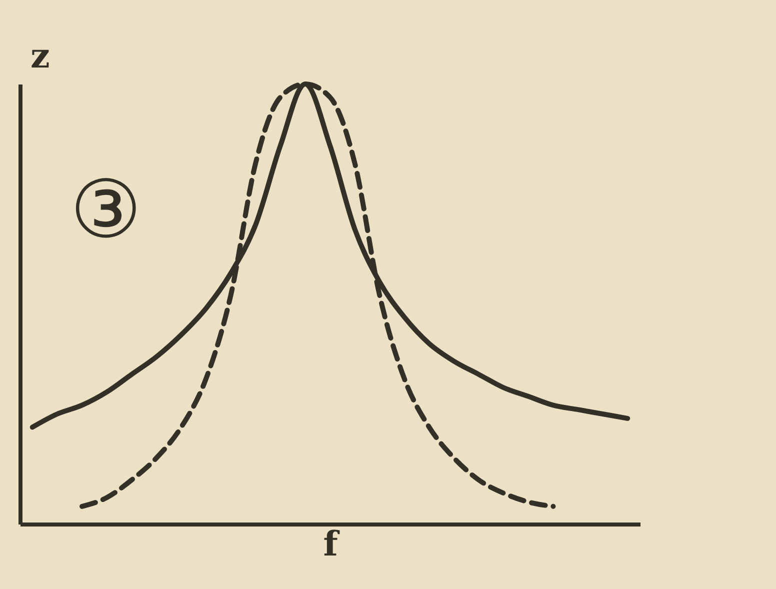 This screenshot has width=776, height=589. I want to click on annotation: ③, so click(106, 209).